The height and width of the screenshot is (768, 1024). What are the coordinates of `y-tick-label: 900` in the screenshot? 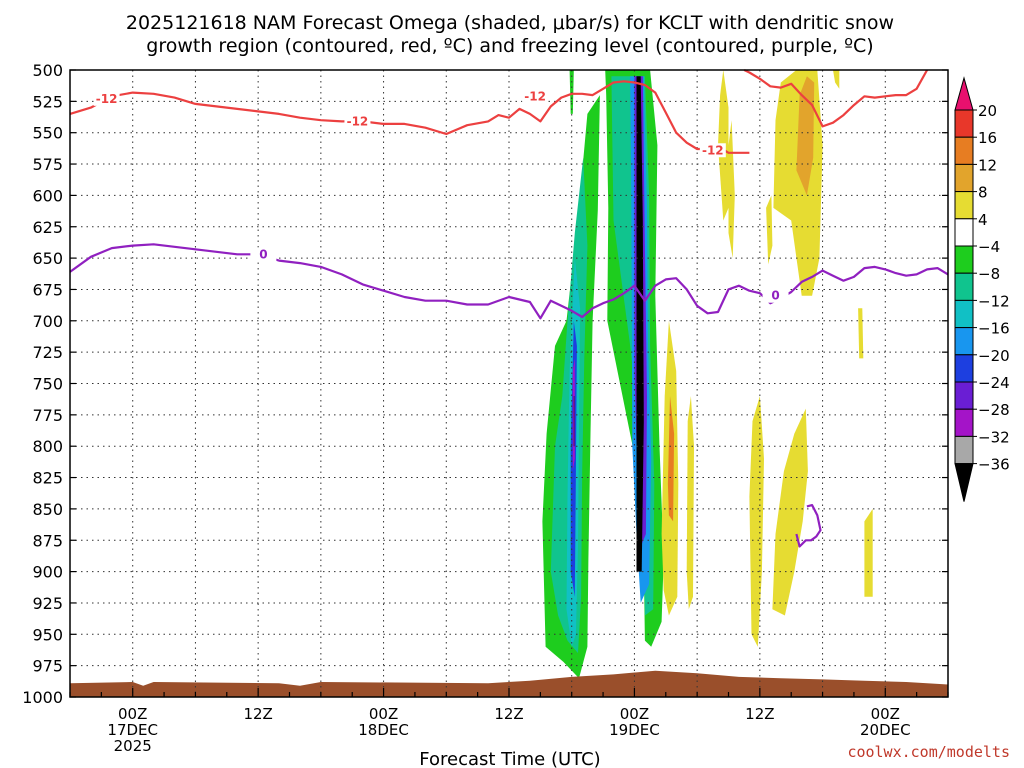 It's located at (47, 572).